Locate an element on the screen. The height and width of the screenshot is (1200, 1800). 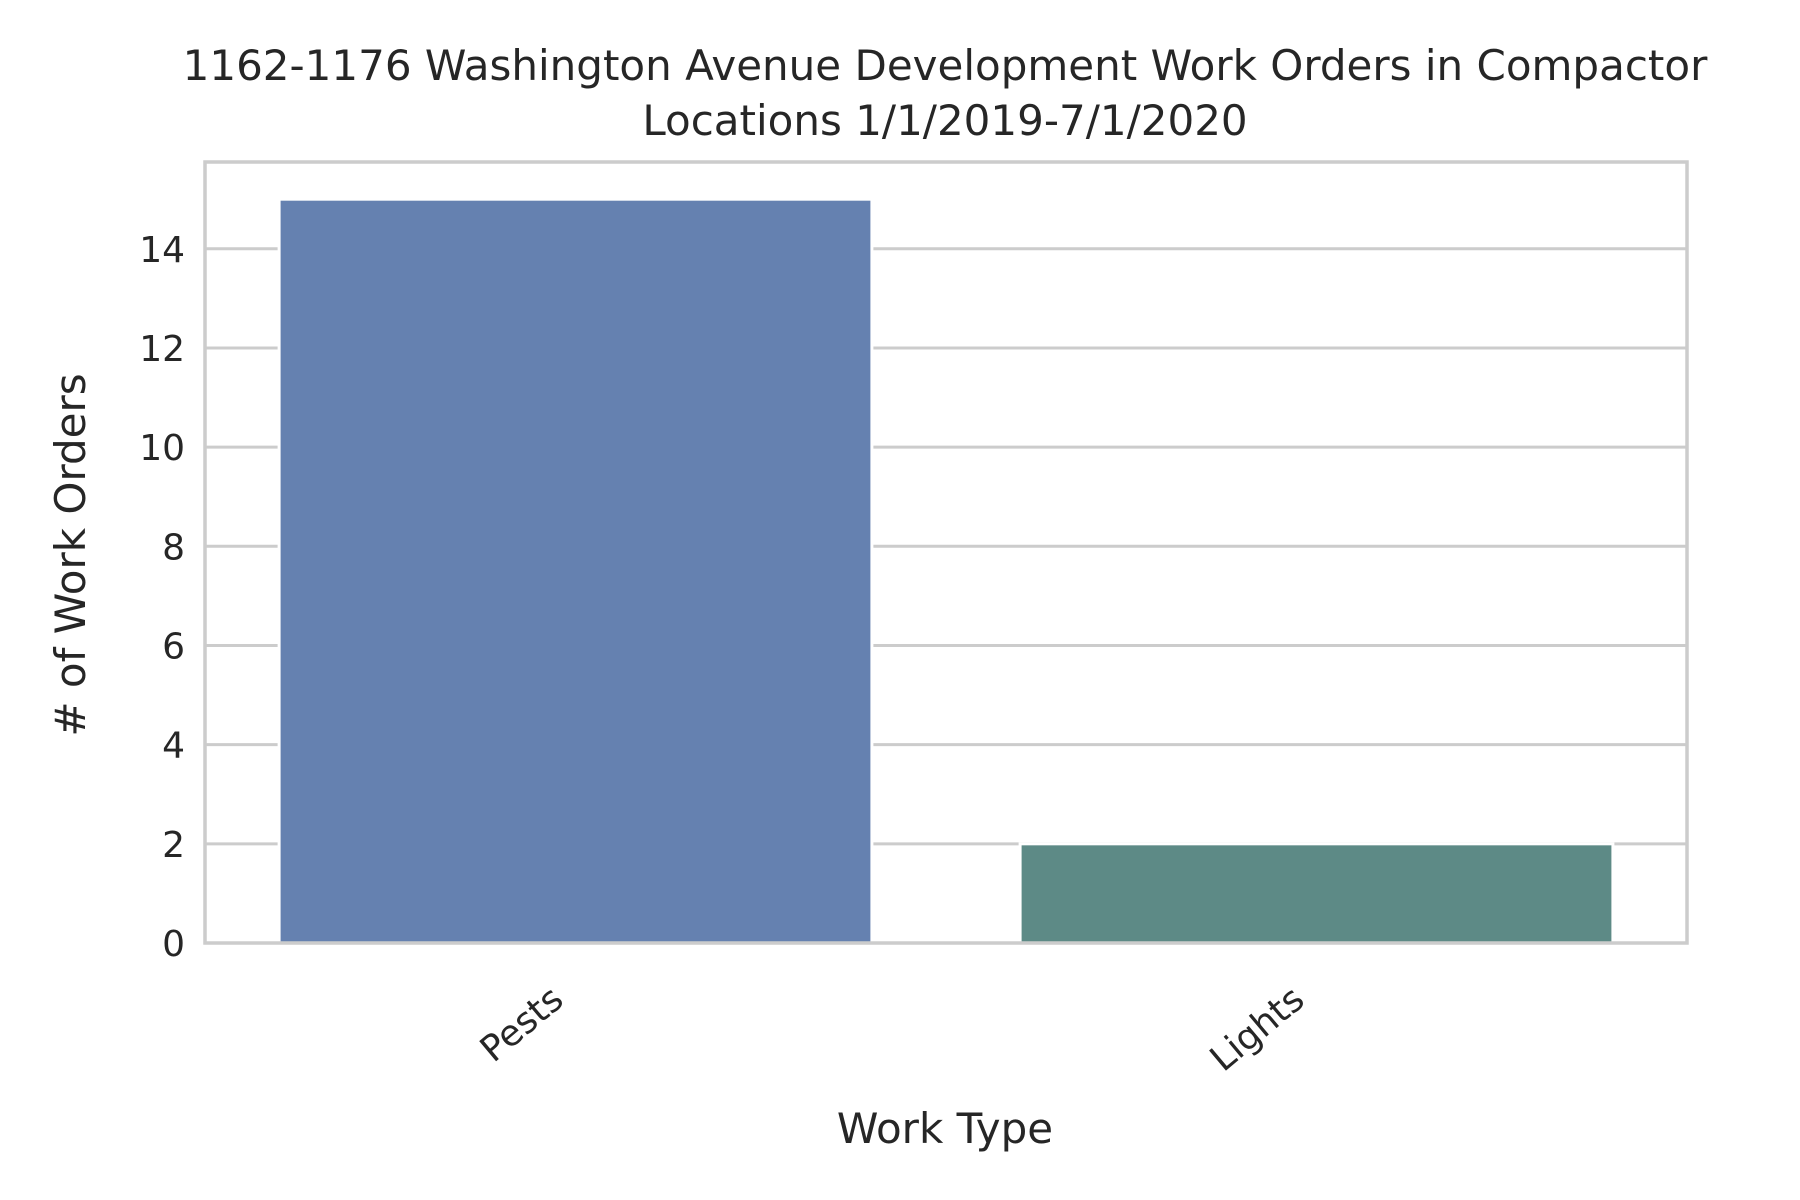
y-tick-label-7: 14 is located at coordinates (162, 250).